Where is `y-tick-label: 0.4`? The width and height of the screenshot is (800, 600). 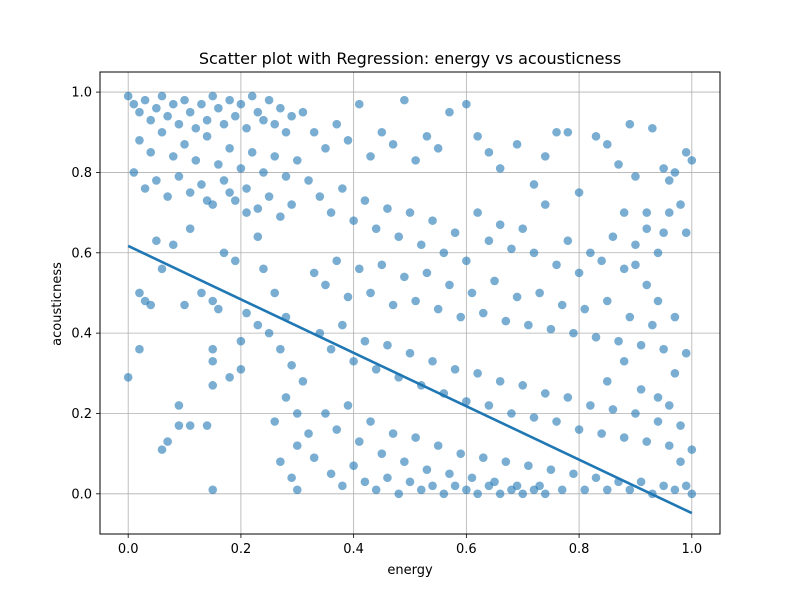 y-tick-label: 0.4 is located at coordinates (81, 334).